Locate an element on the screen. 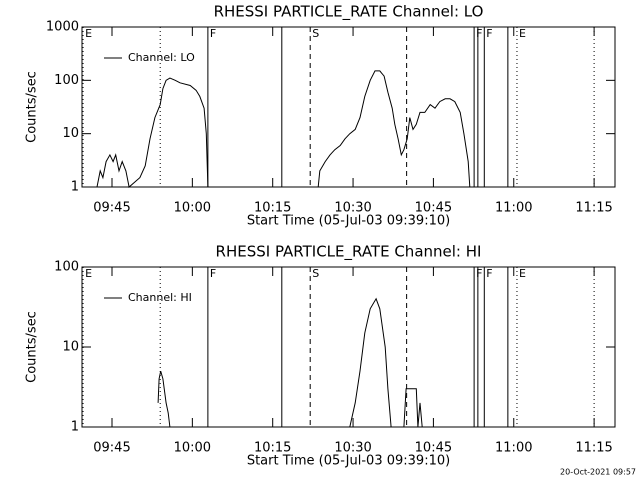 The width and height of the screenshot is (640, 480). y-tick-label: 1000 is located at coordinates (62, 27).